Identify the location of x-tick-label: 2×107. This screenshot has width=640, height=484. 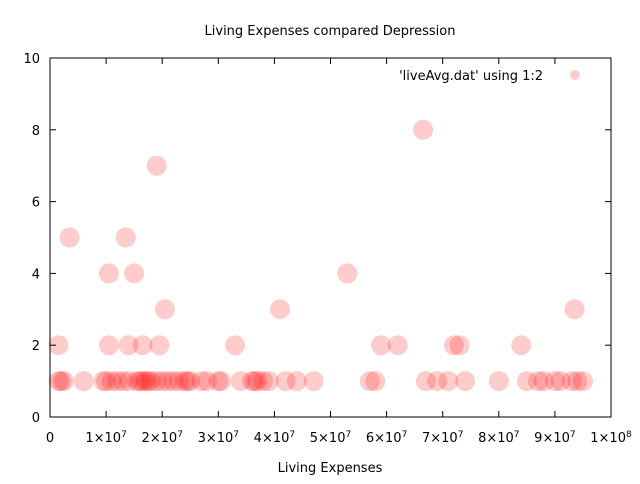
(161, 438).